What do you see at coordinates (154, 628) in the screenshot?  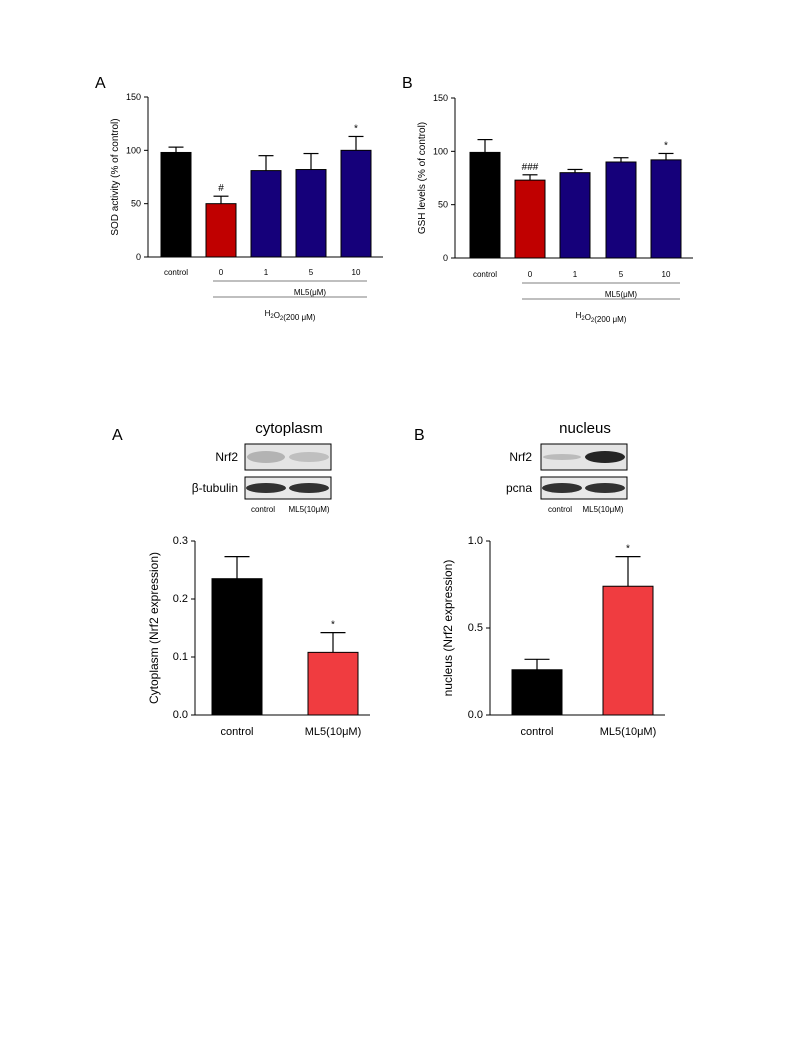 I see `y-axis-label: Cytoplasm (Nrf2 expression)` at bounding box center [154, 628].